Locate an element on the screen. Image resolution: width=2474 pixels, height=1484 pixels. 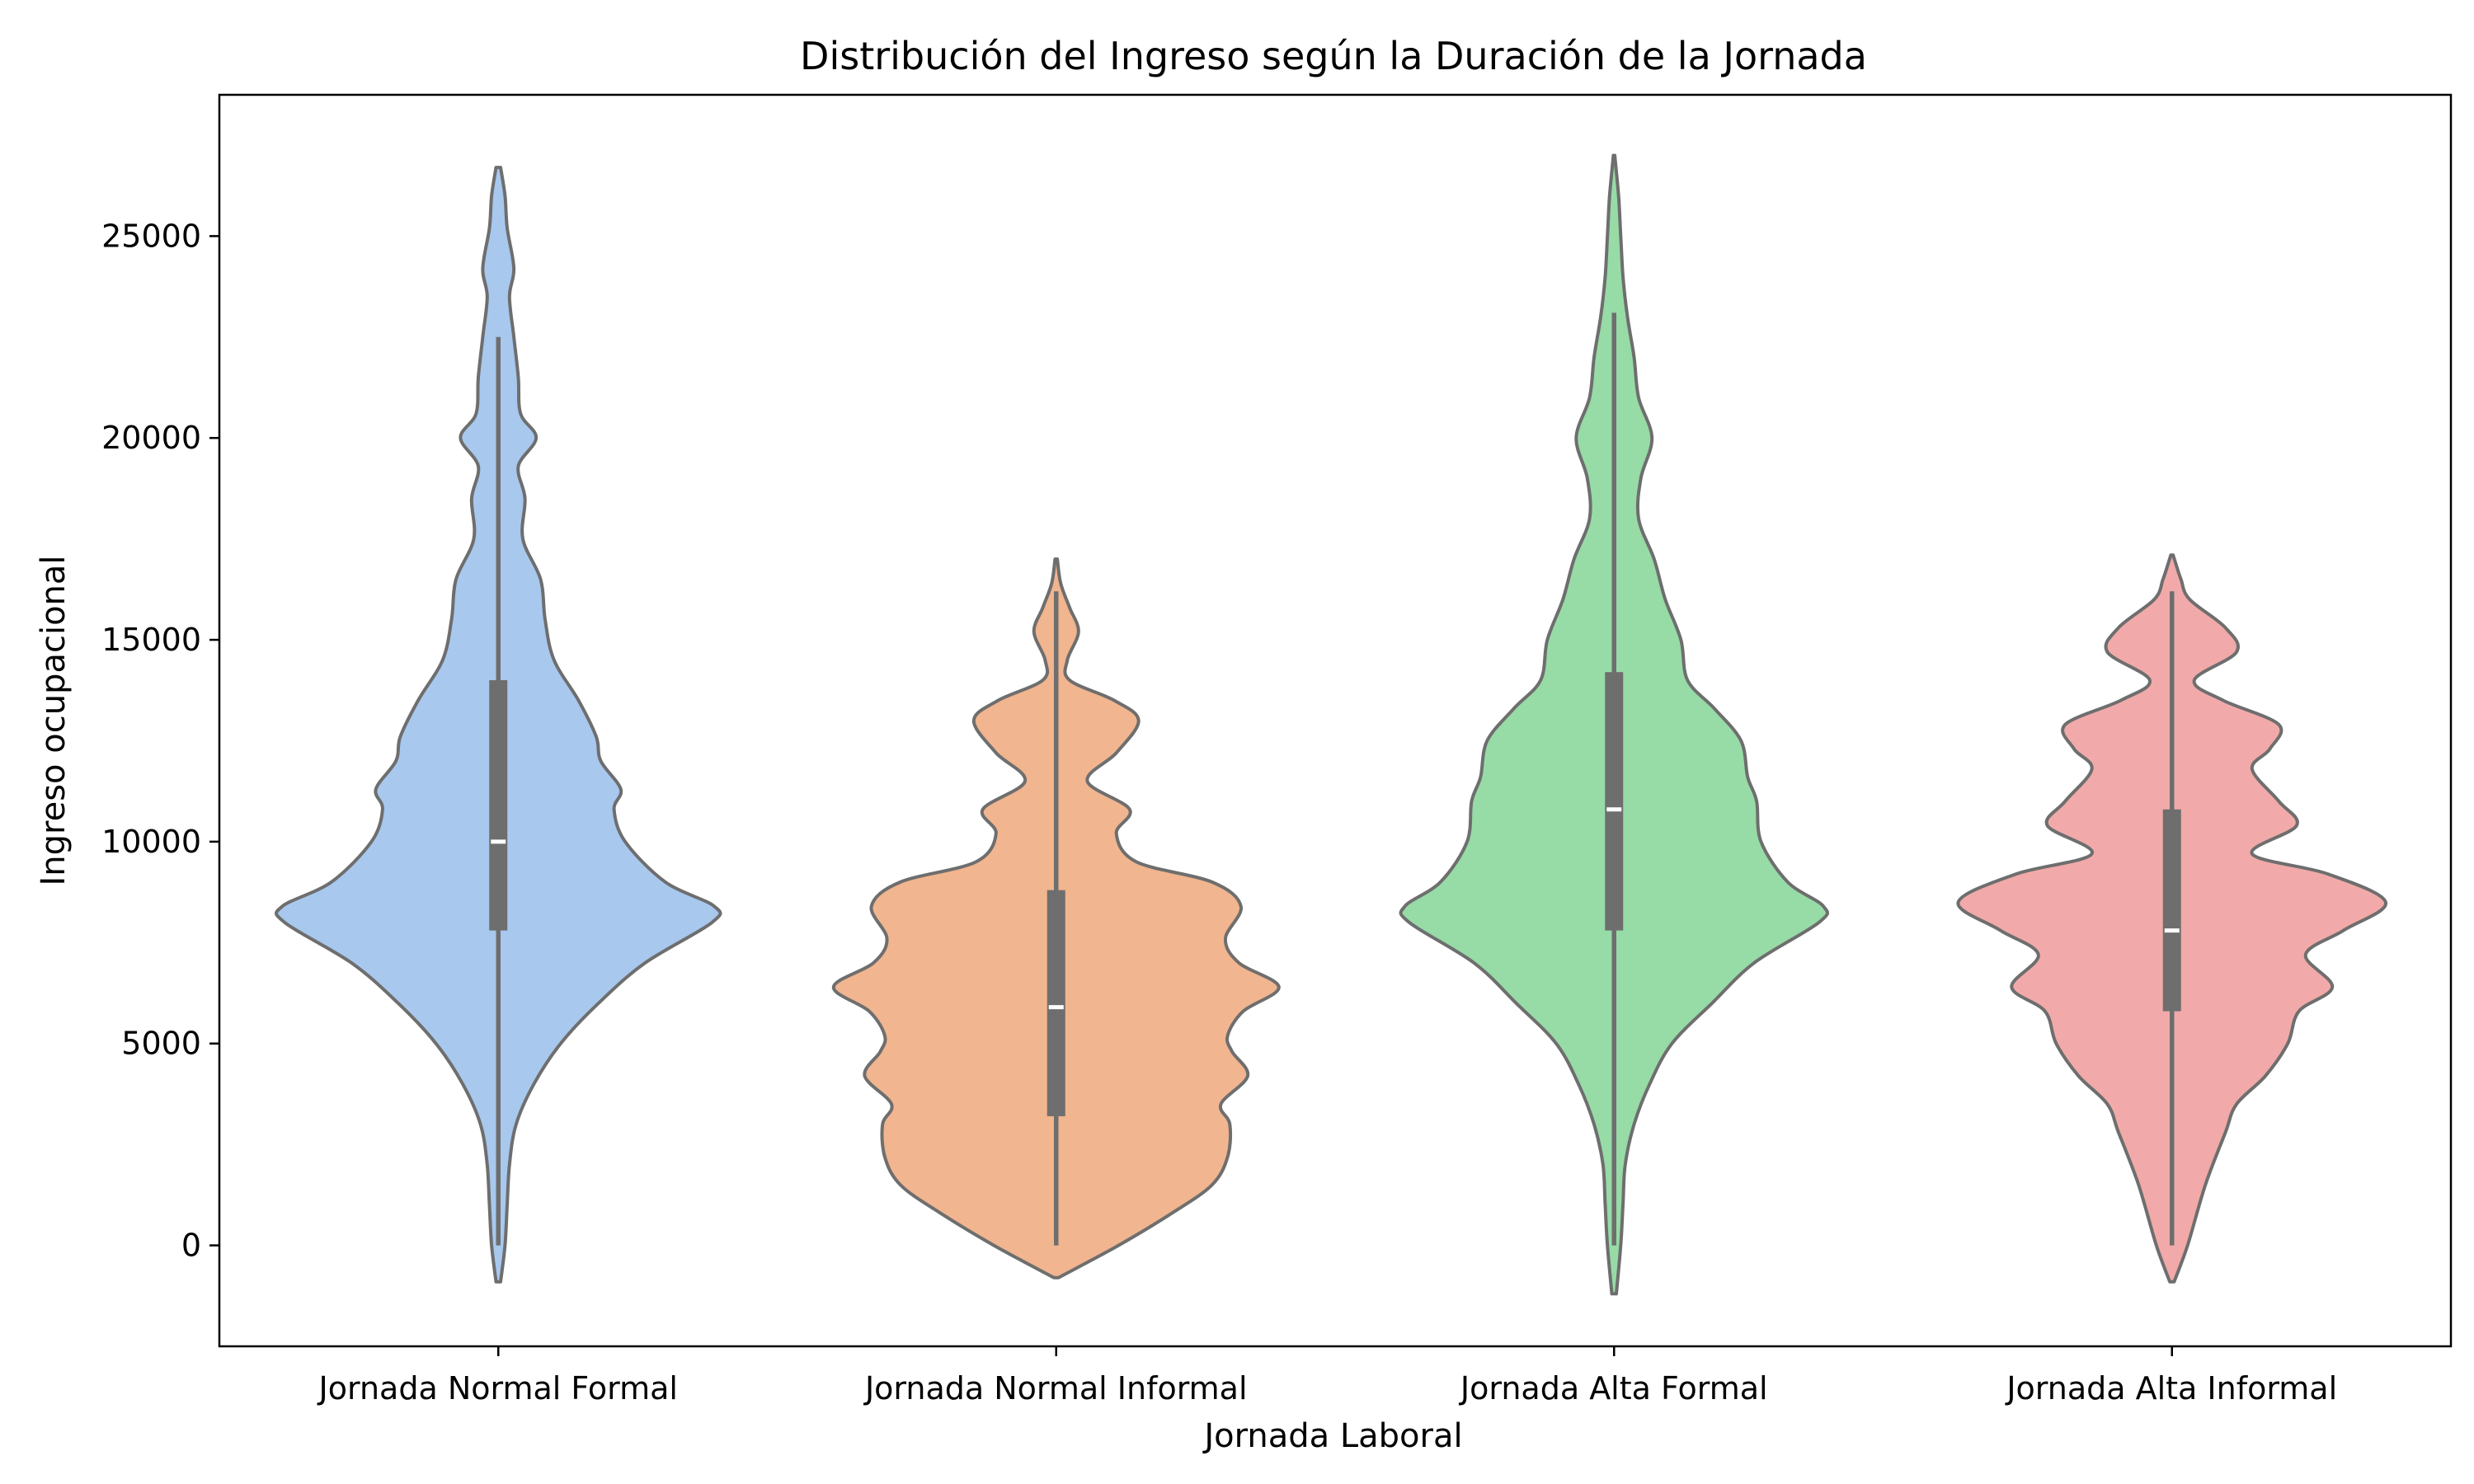
x-axis-label: Jornada Laboral is located at coordinates (1332, 1436).